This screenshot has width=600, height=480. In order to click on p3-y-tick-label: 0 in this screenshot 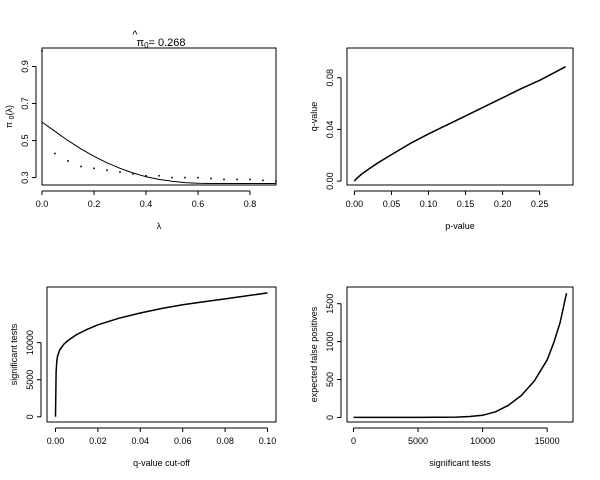, I will do `click(30, 416)`.